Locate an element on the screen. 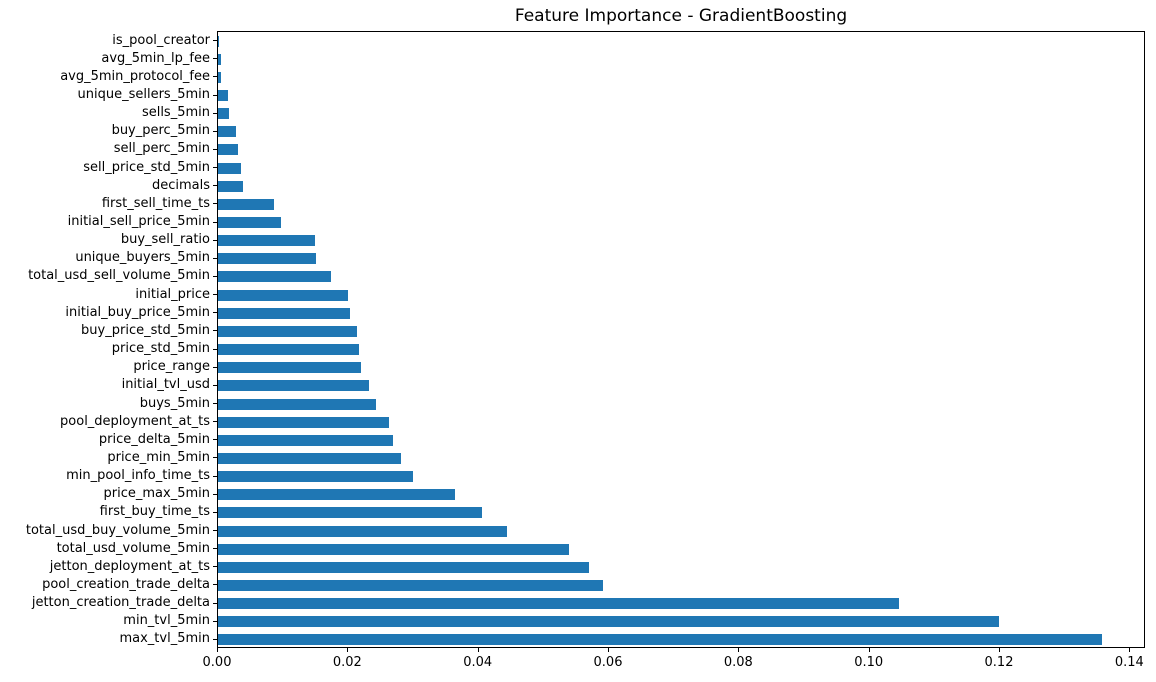  chart-title: Feature Importance - GradientBoosting is located at coordinates (681, 16).